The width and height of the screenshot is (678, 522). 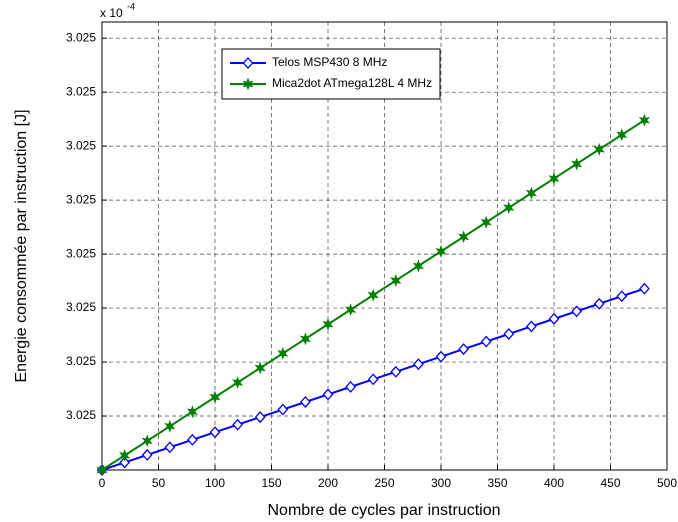 I want to click on exponent: -4, so click(x=131, y=6).